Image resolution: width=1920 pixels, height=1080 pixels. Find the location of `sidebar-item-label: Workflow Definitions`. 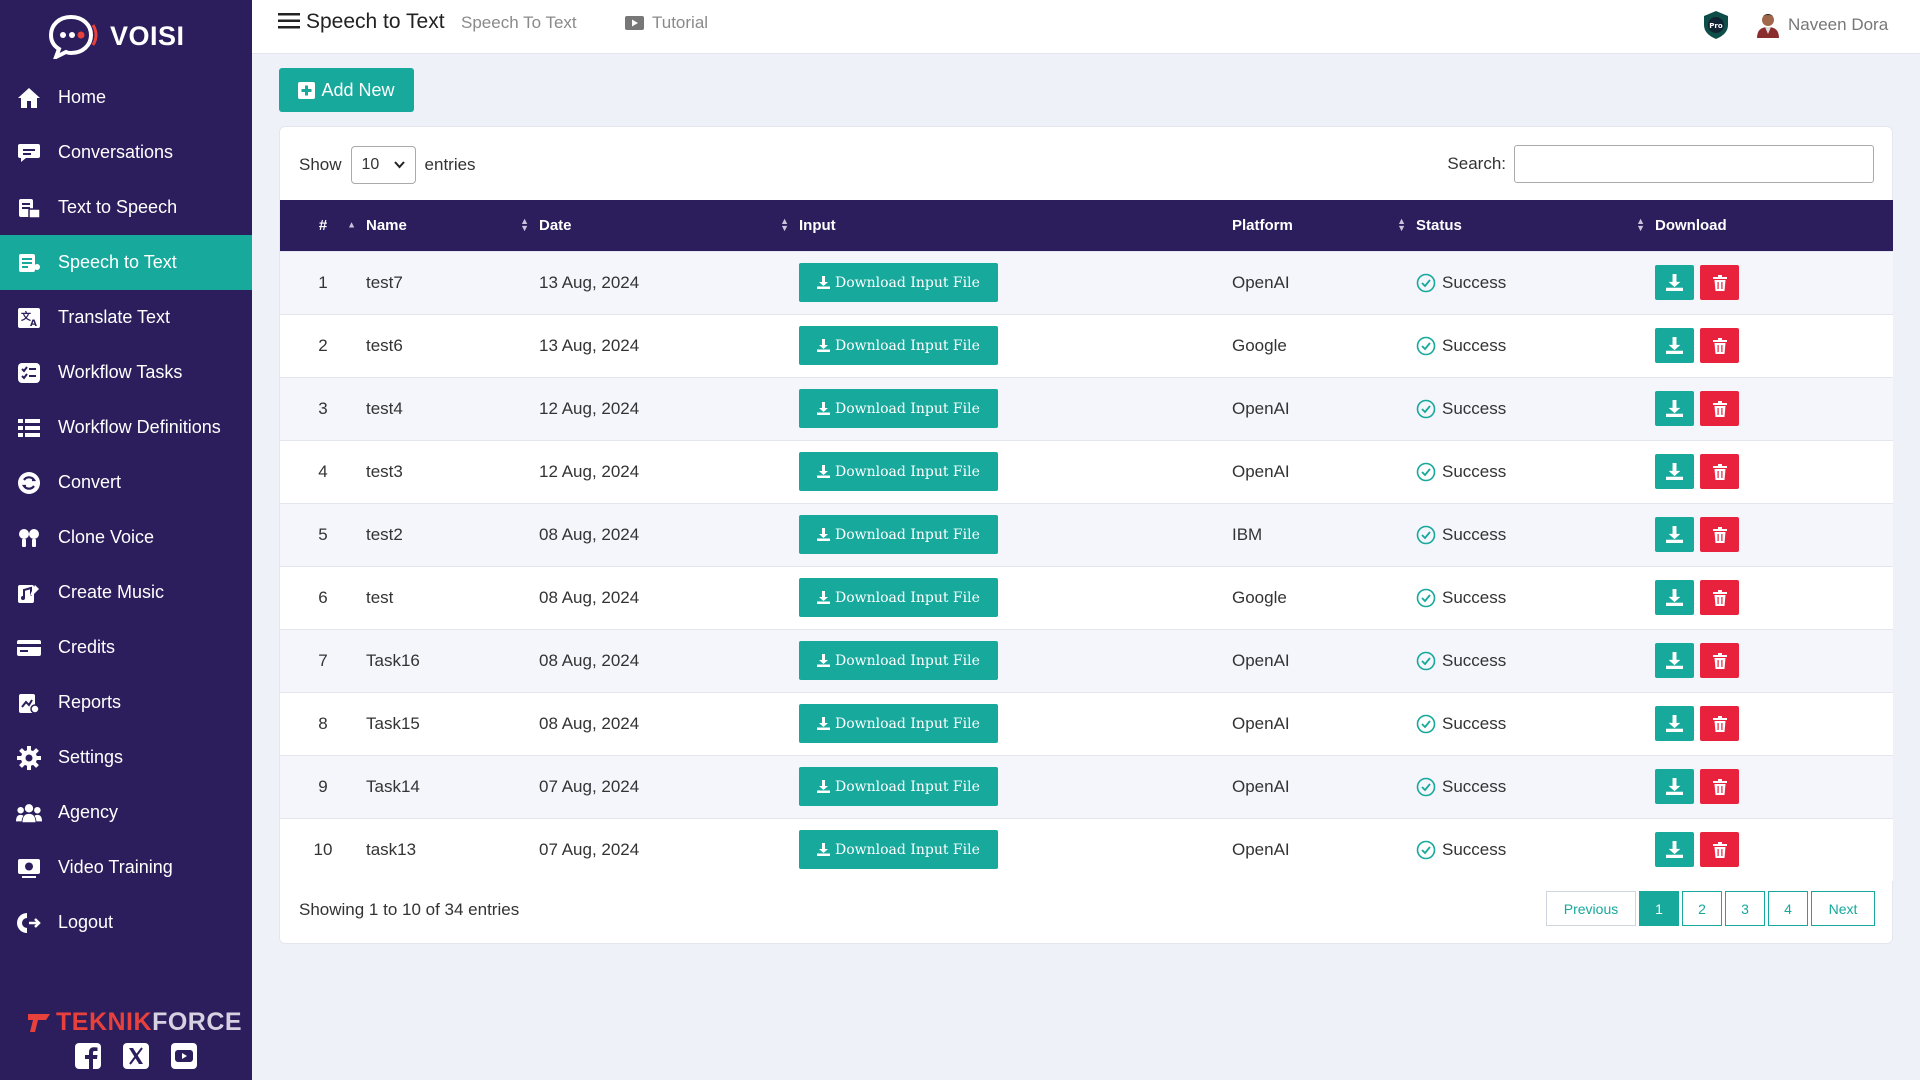

sidebar-item-label: Workflow Definitions is located at coordinates (139, 427).